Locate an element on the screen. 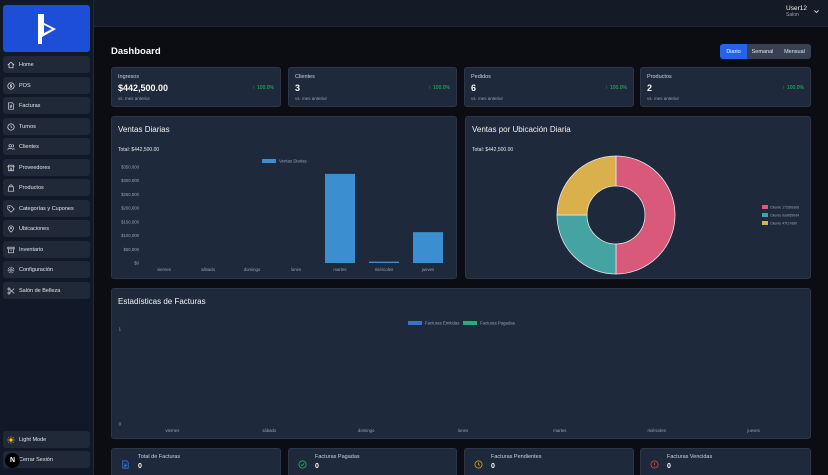  y-tick-label: $350,000 is located at coordinates (130, 167).